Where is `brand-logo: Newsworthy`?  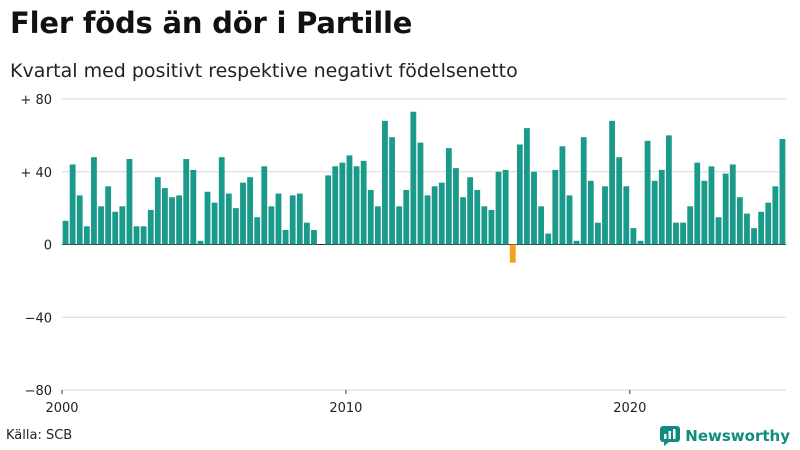 brand-logo: Newsworthy is located at coordinates (725, 436).